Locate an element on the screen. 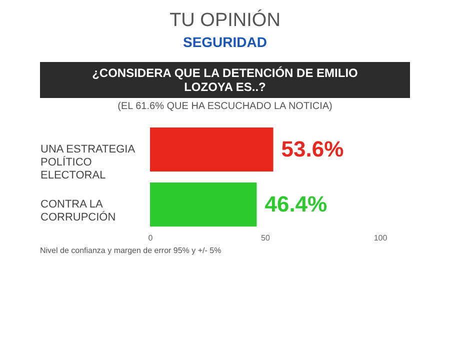  x-tick-label: 50 is located at coordinates (265, 238).